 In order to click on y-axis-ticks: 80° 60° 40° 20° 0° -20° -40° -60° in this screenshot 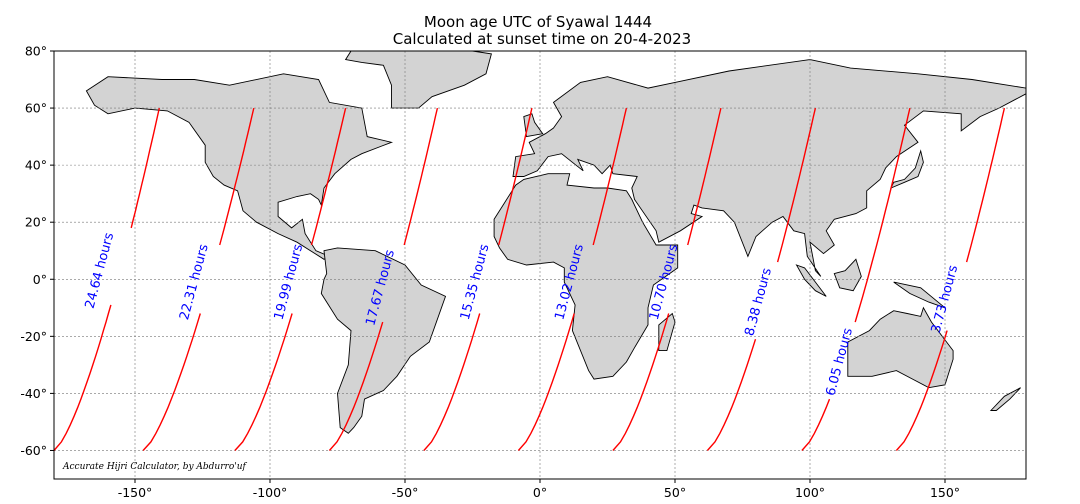, I will do `click(37, 251)`.